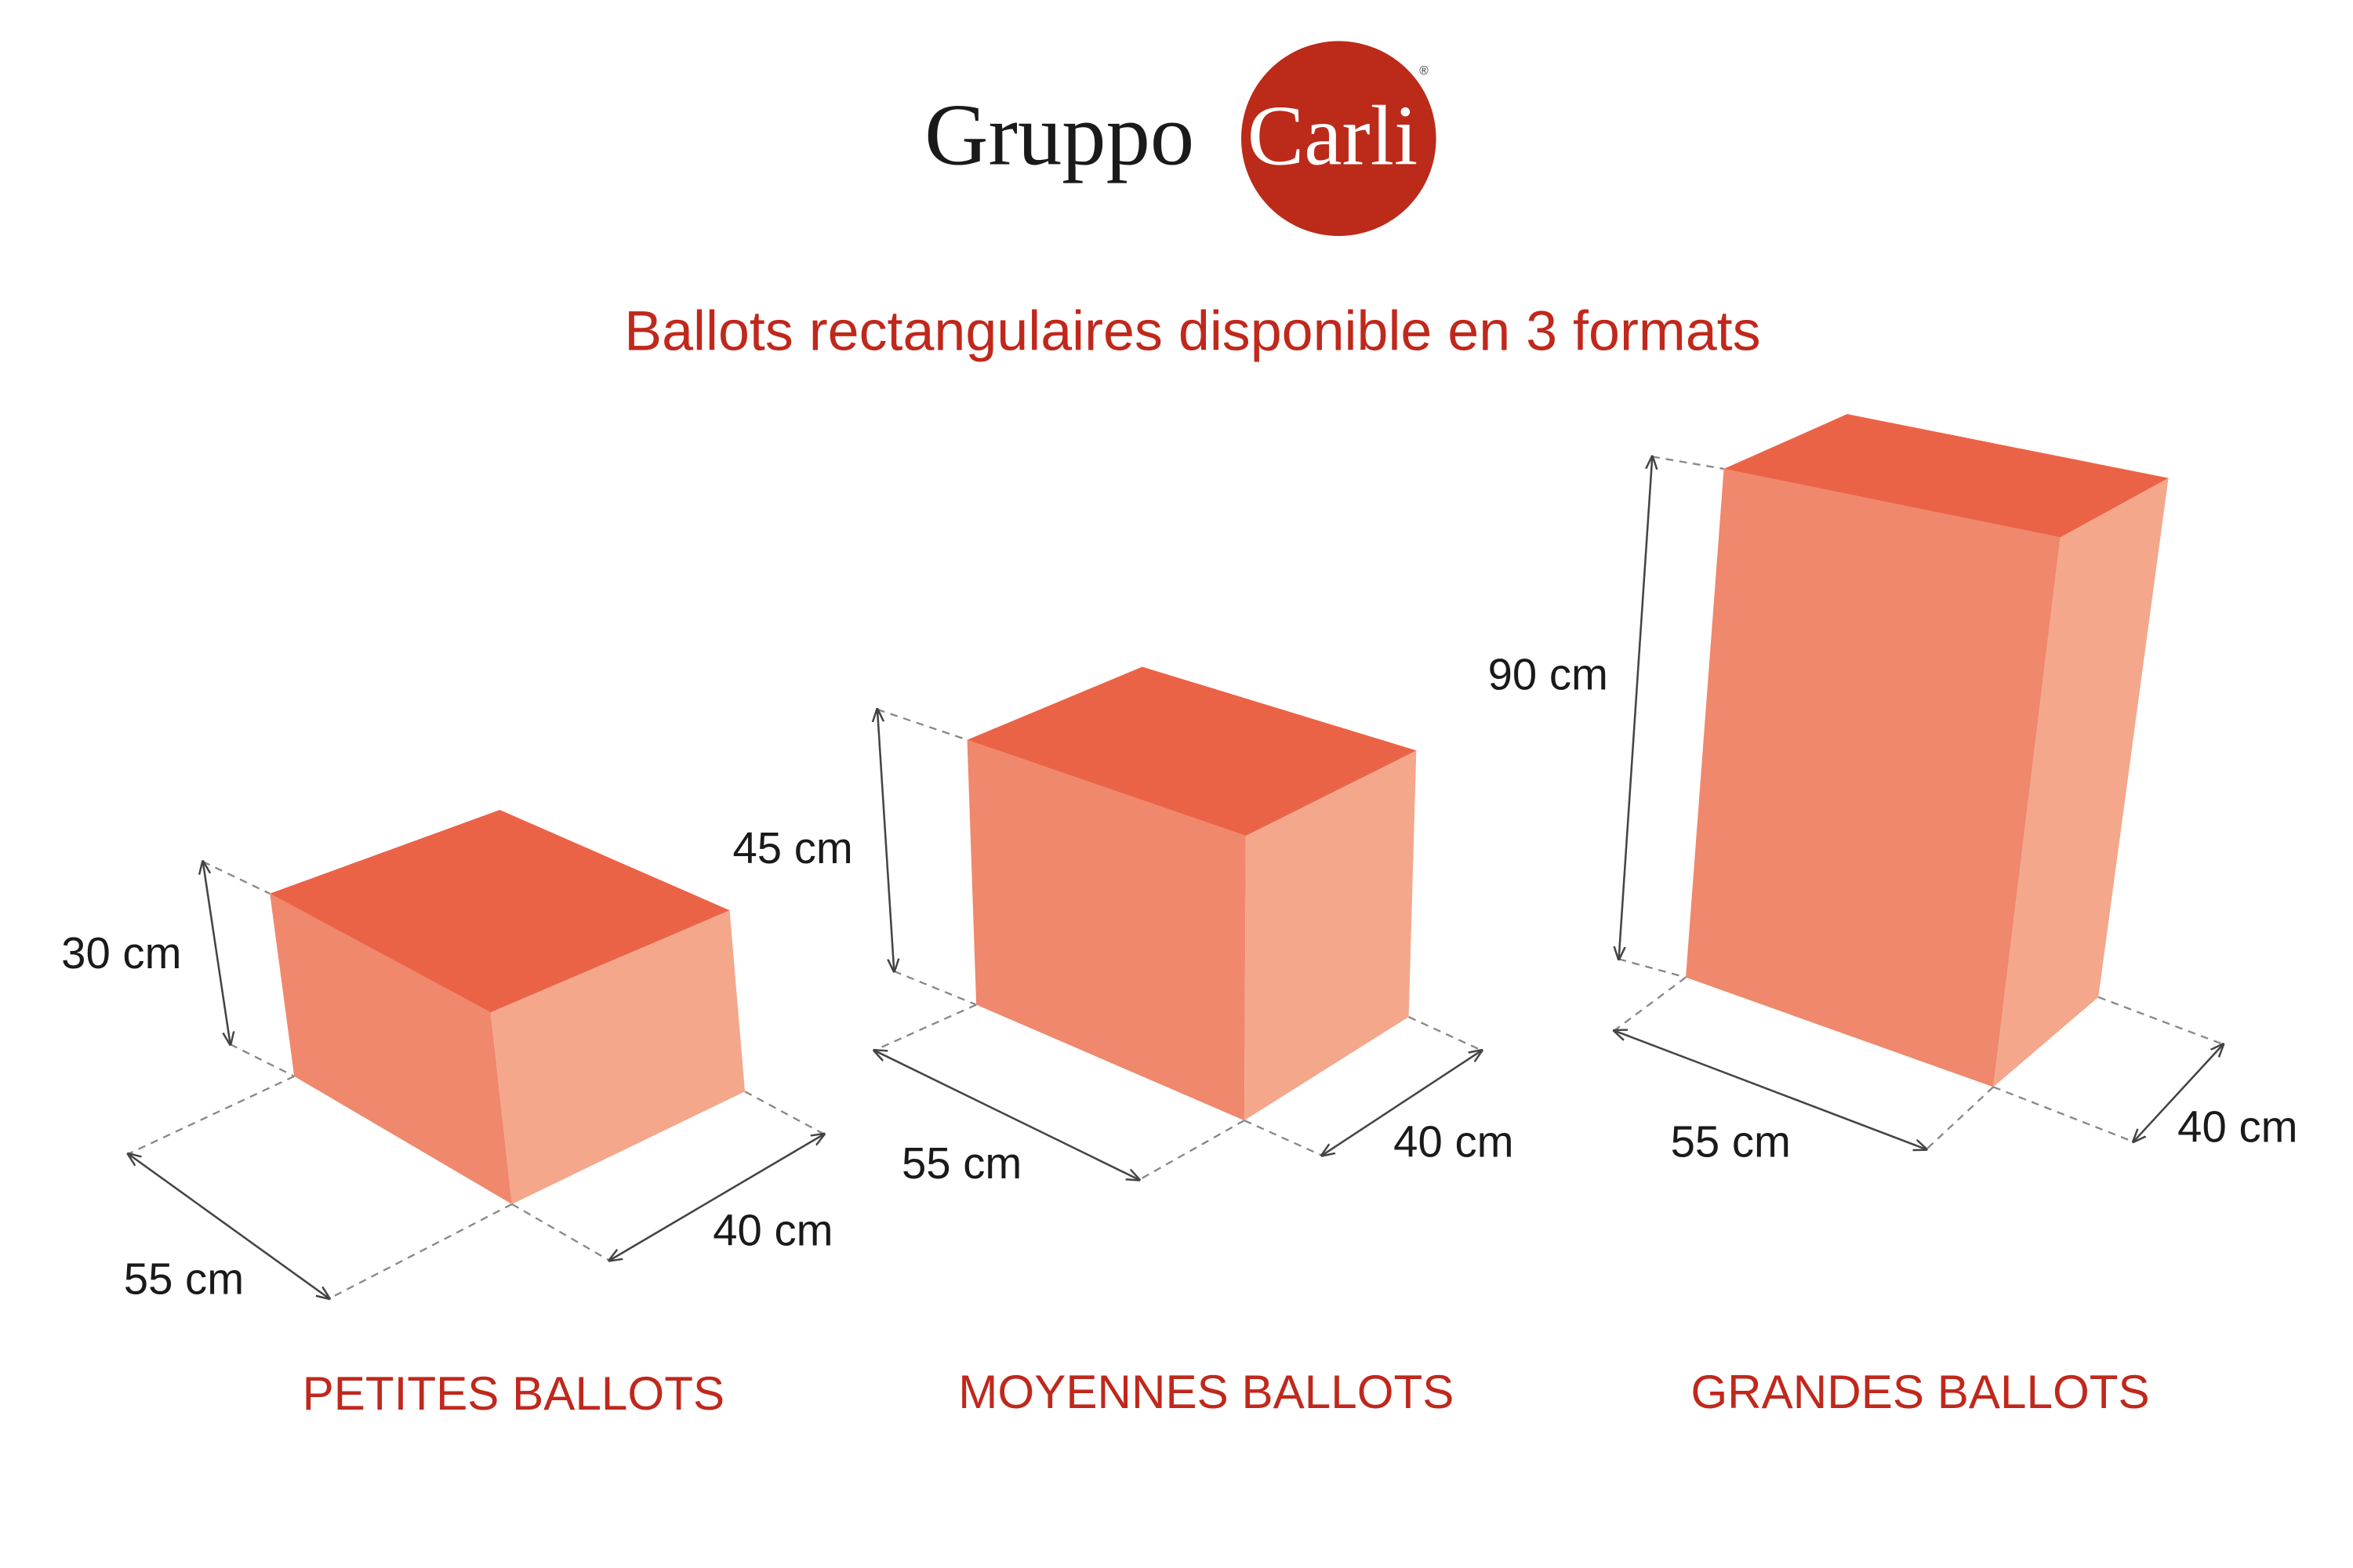  I want to click on logo-gruppo: Gruppo, so click(1059, 135).